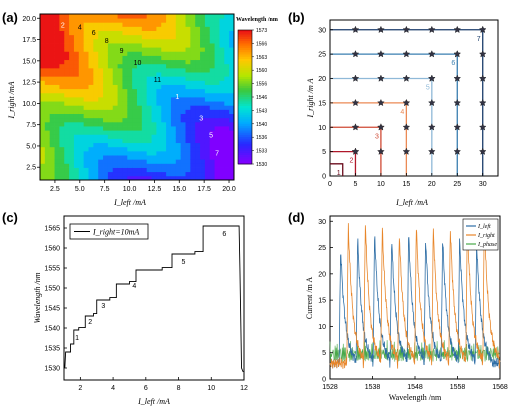 The image size is (513, 411). Describe the element at coordinates (500, 387) in the screenshot. I see `panel-d-xtick-label: 1568` at that location.